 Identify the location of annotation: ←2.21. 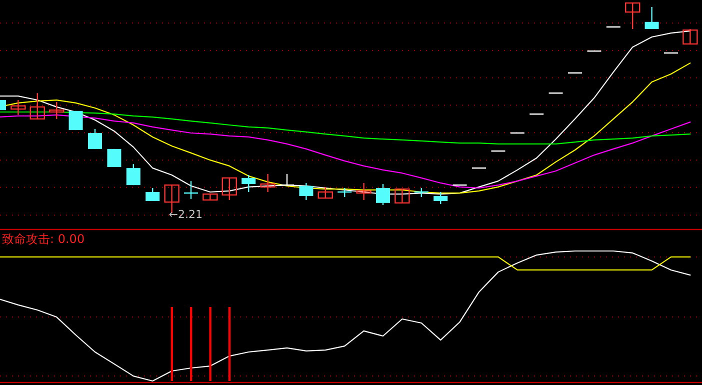
(185, 214).